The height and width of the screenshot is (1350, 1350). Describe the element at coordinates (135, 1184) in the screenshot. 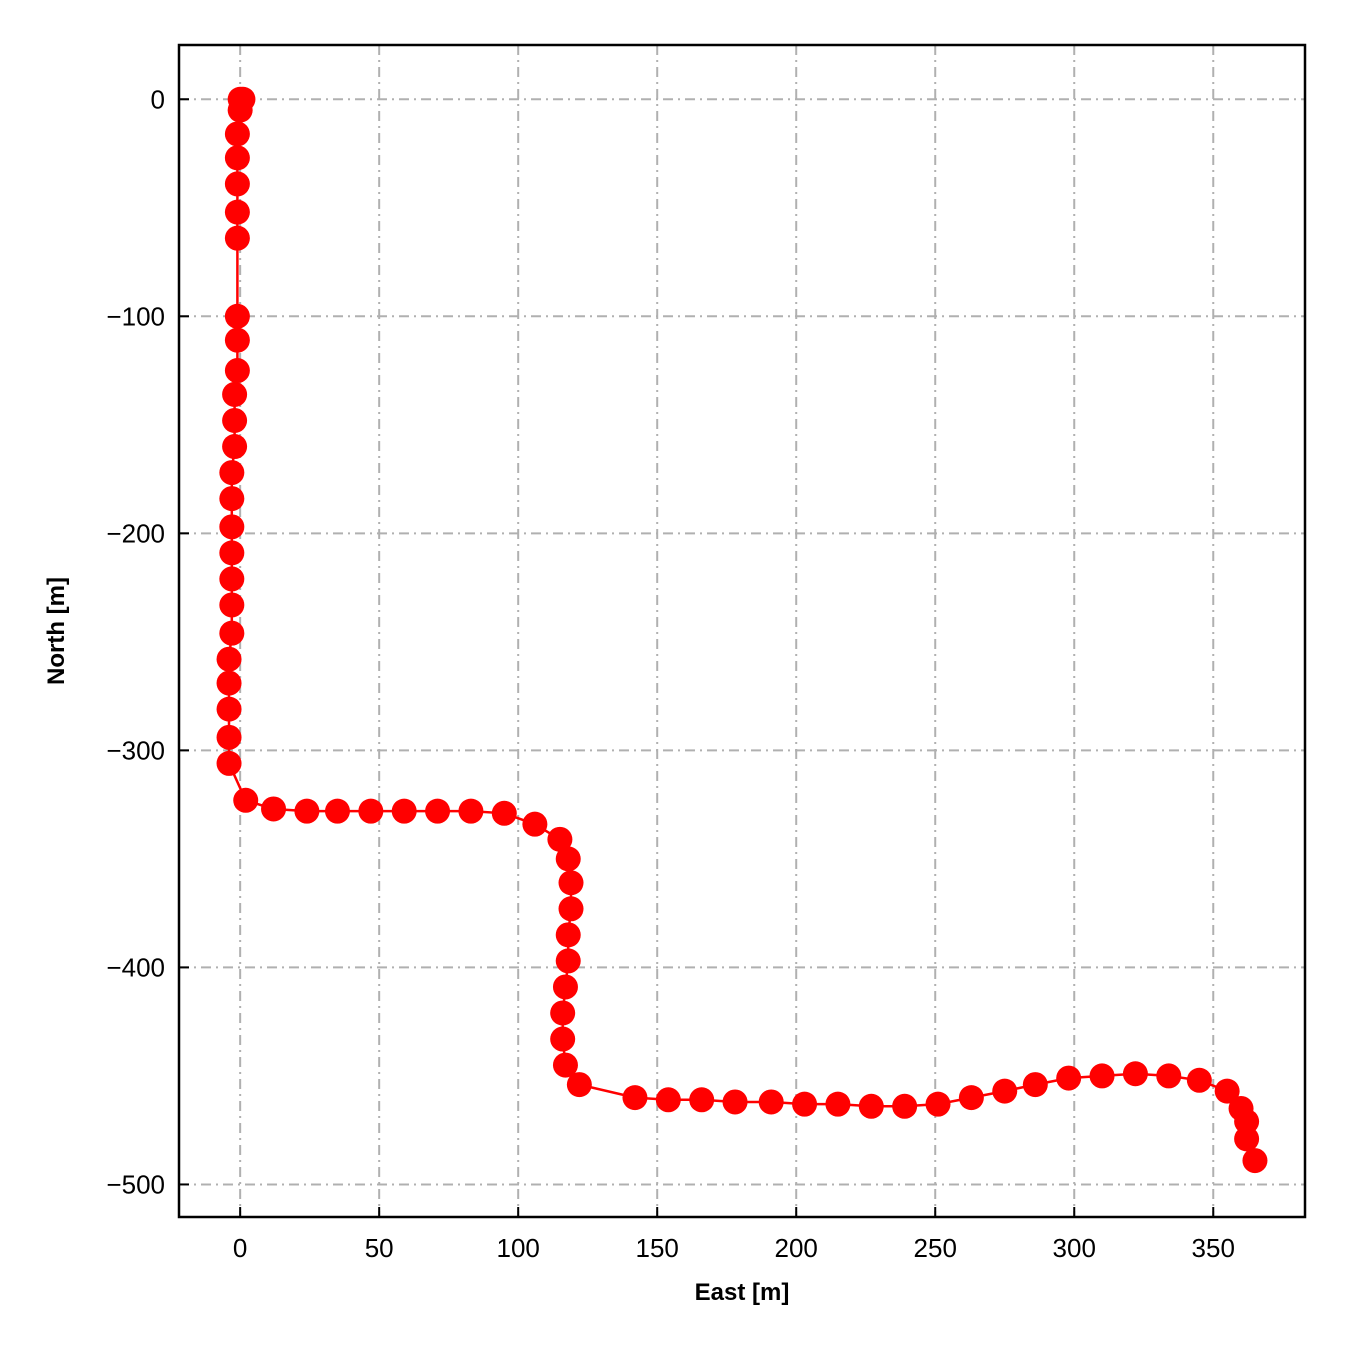

I see `y-tick-label: −500` at that location.